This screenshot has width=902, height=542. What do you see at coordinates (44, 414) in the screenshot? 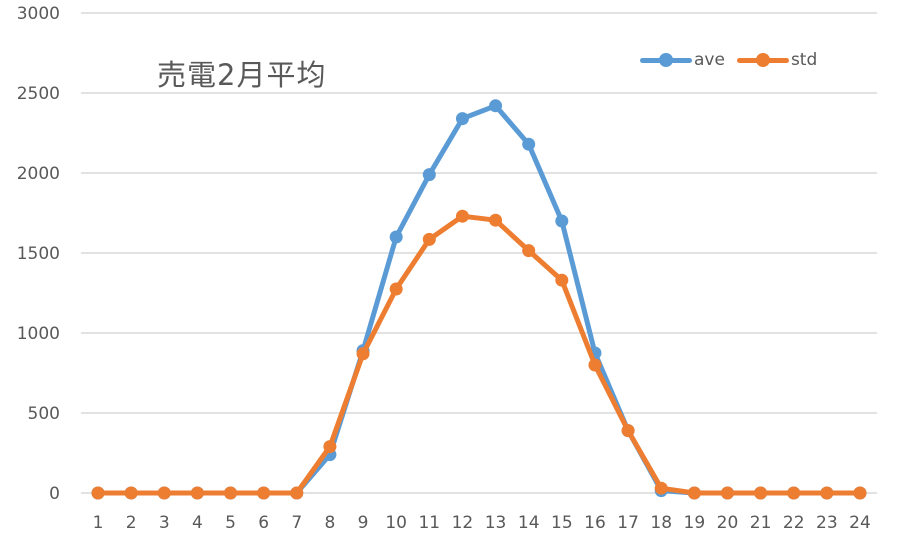
I see `y-tick-label: 500` at bounding box center [44, 414].